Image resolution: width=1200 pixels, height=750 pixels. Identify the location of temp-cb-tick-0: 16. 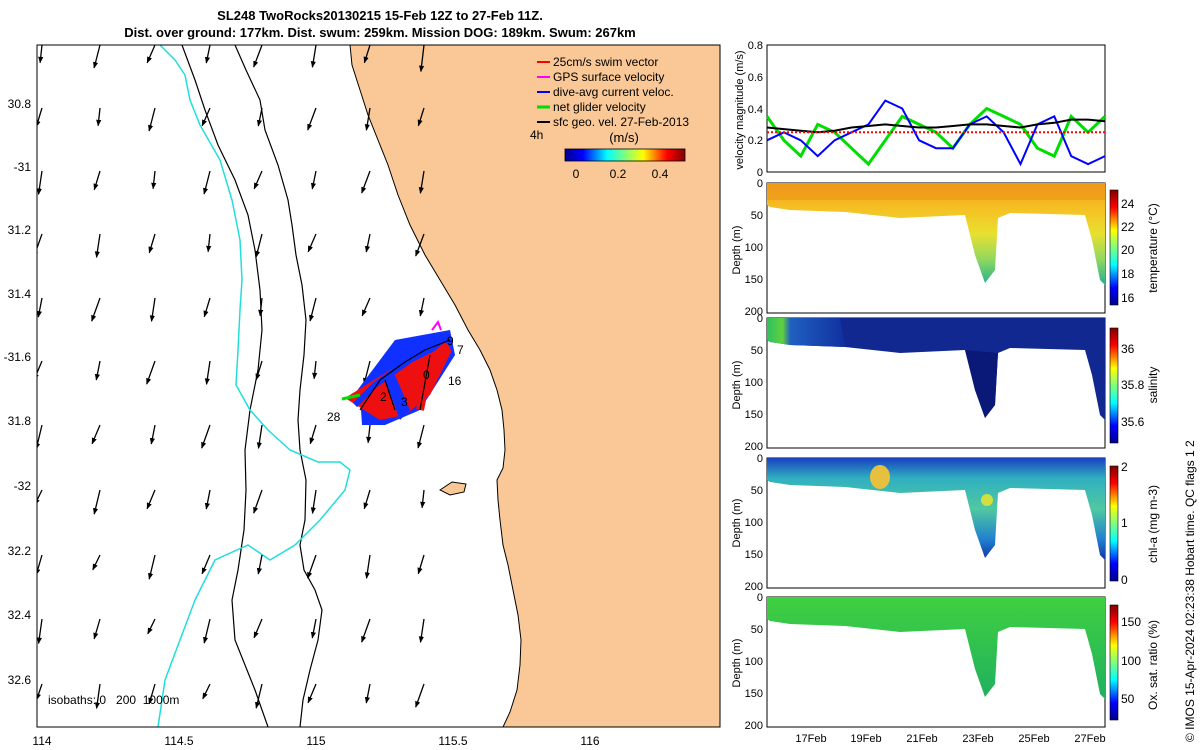
(1128, 298).